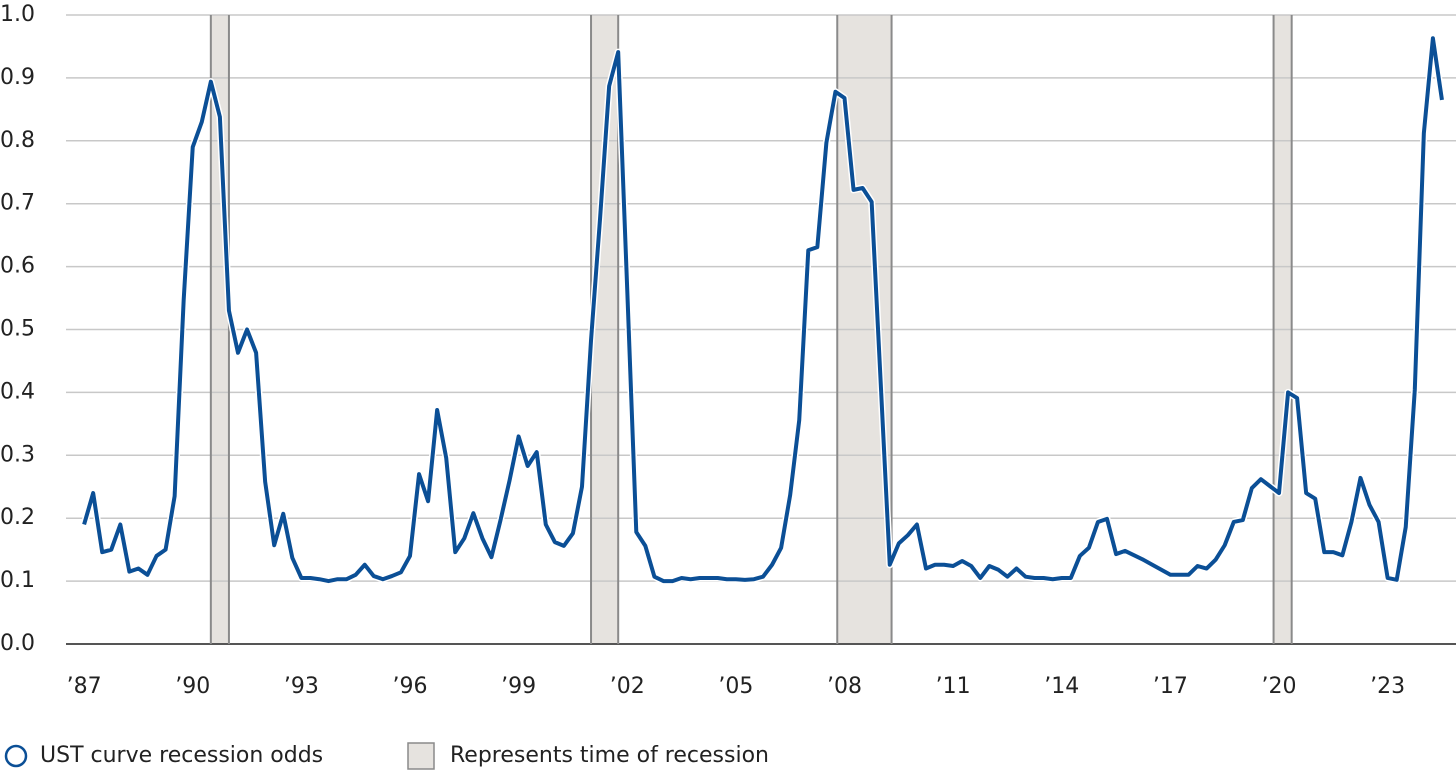  Describe the element at coordinates (181, 755) in the screenshot. I see `legend-label: UST curve recession odds` at that location.